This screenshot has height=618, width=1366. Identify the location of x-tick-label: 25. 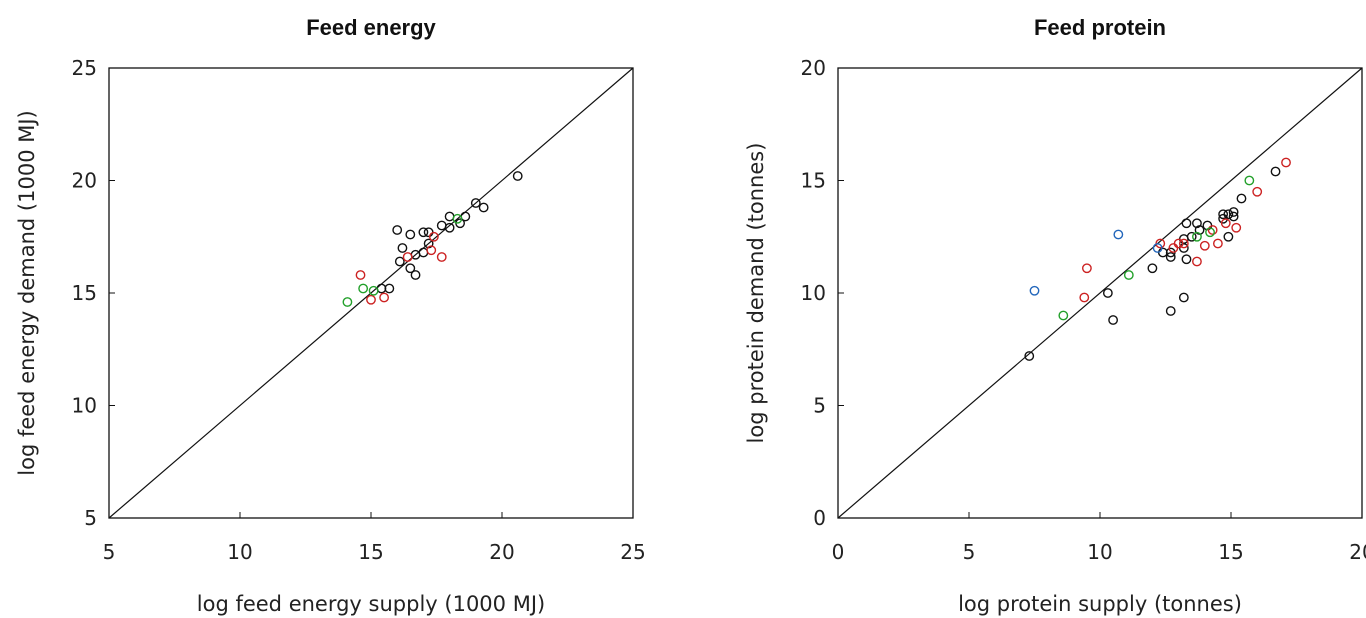
(632, 552).